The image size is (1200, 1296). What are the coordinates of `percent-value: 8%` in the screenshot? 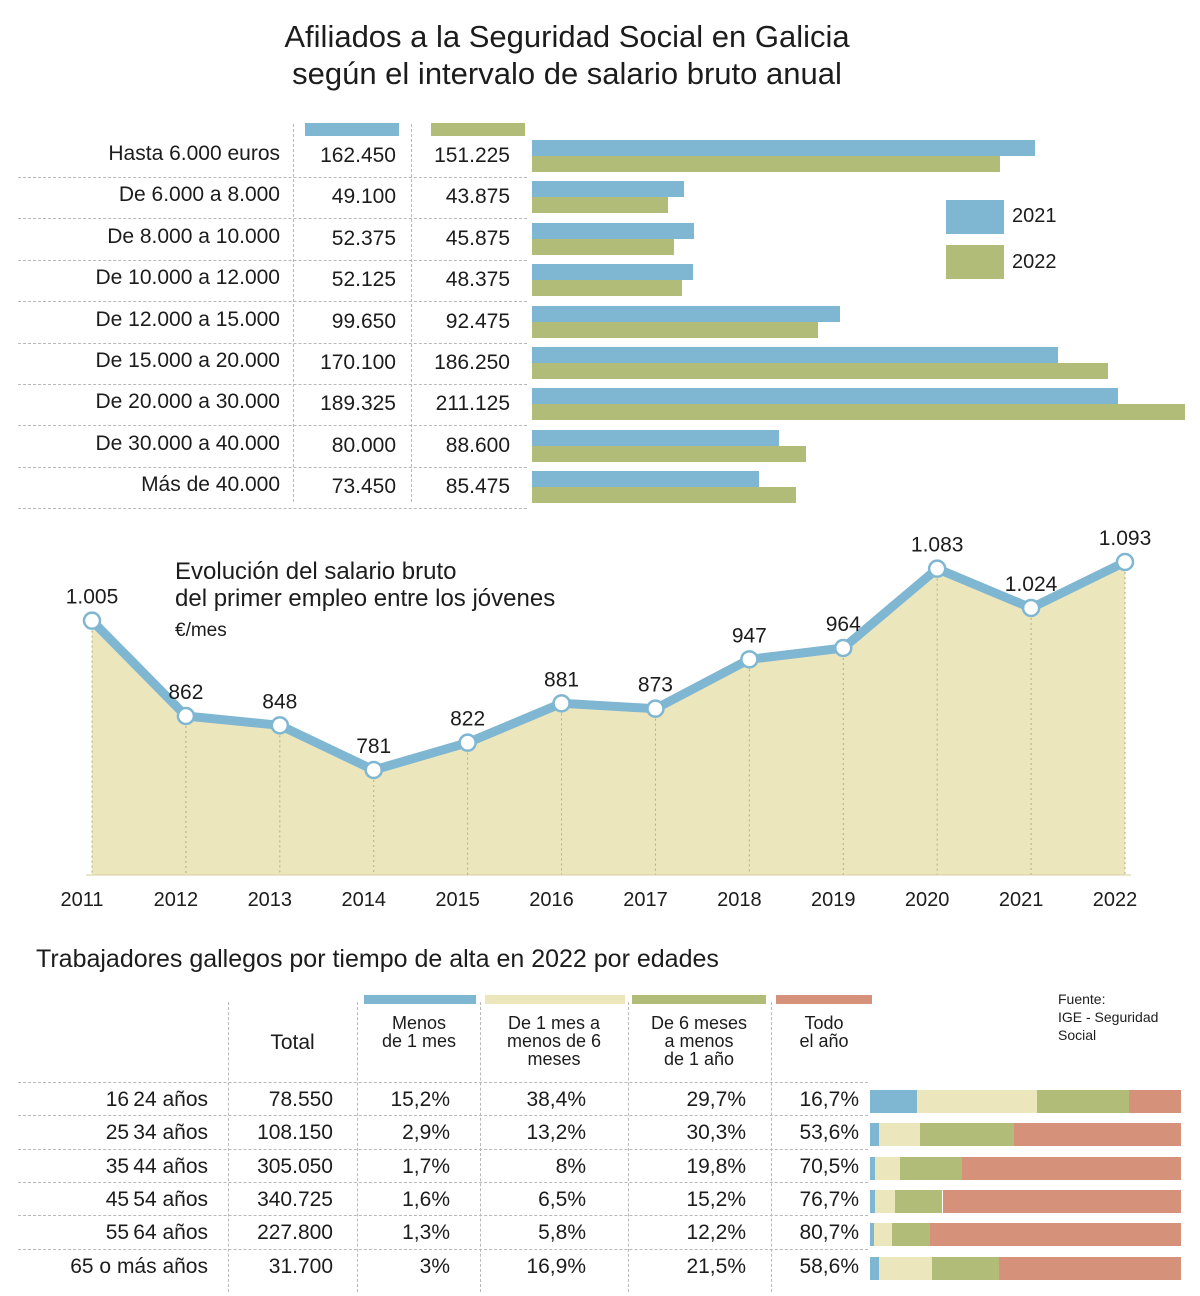 It's located at (570, 1166).